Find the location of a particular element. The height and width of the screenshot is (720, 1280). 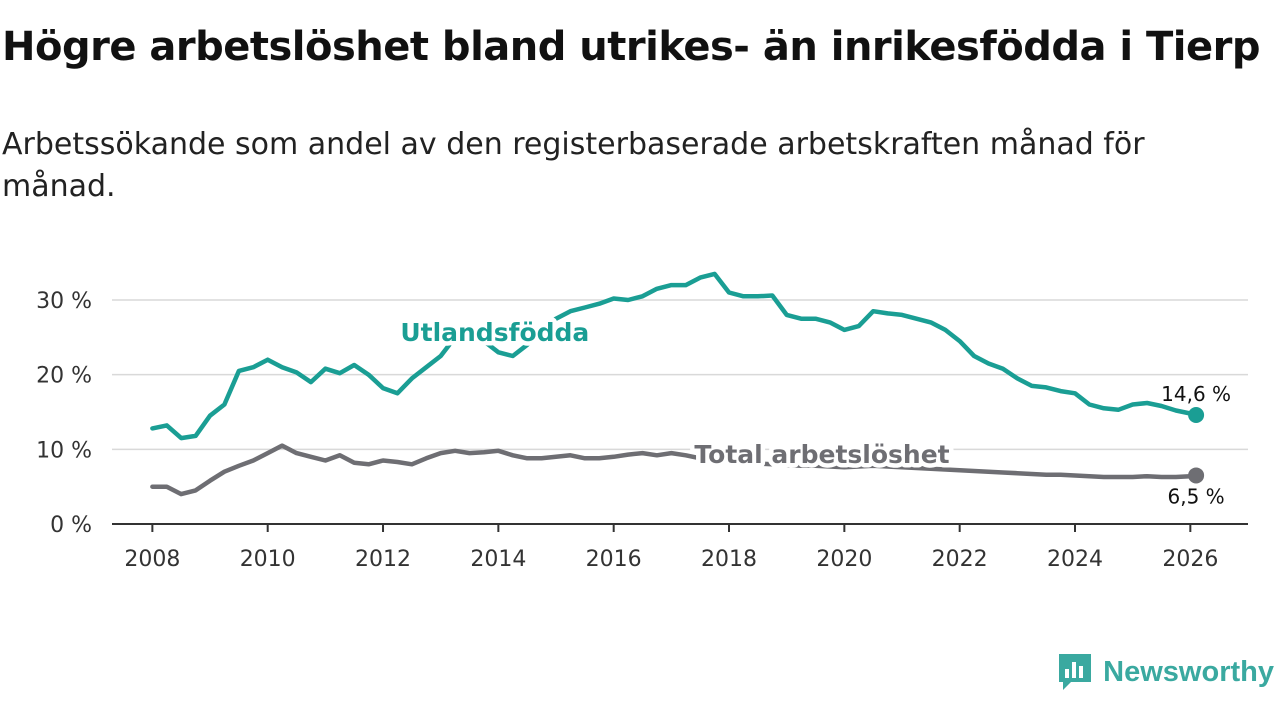

x-tick-label: 2022 is located at coordinates (960, 559).